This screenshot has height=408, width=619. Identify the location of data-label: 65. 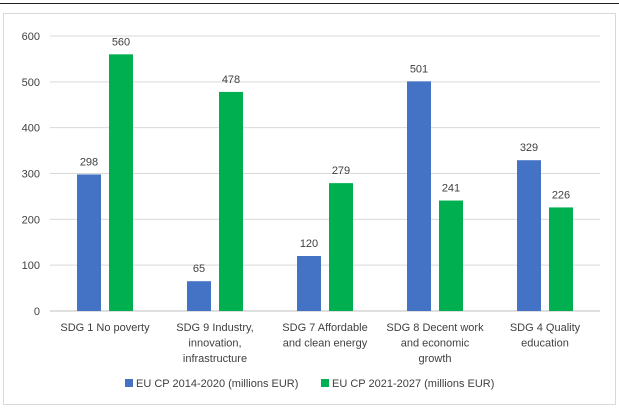
(199, 269).